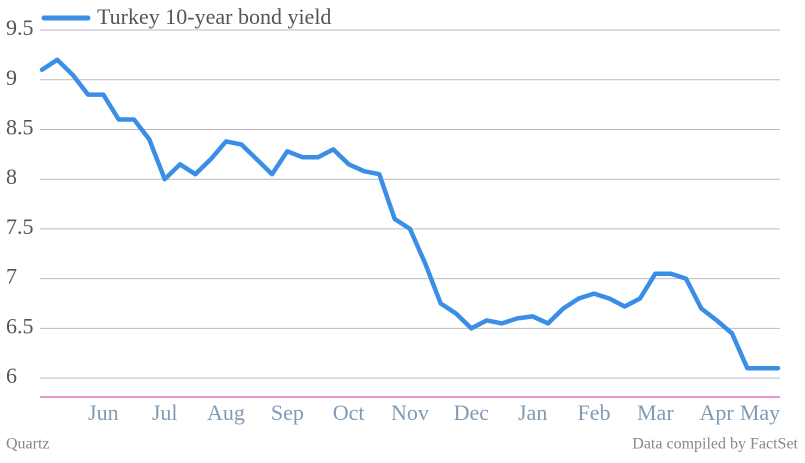 The width and height of the screenshot is (805, 463). Describe the element at coordinates (20, 127) in the screenshot. I see `y-tick-label: 8.5` at that location.